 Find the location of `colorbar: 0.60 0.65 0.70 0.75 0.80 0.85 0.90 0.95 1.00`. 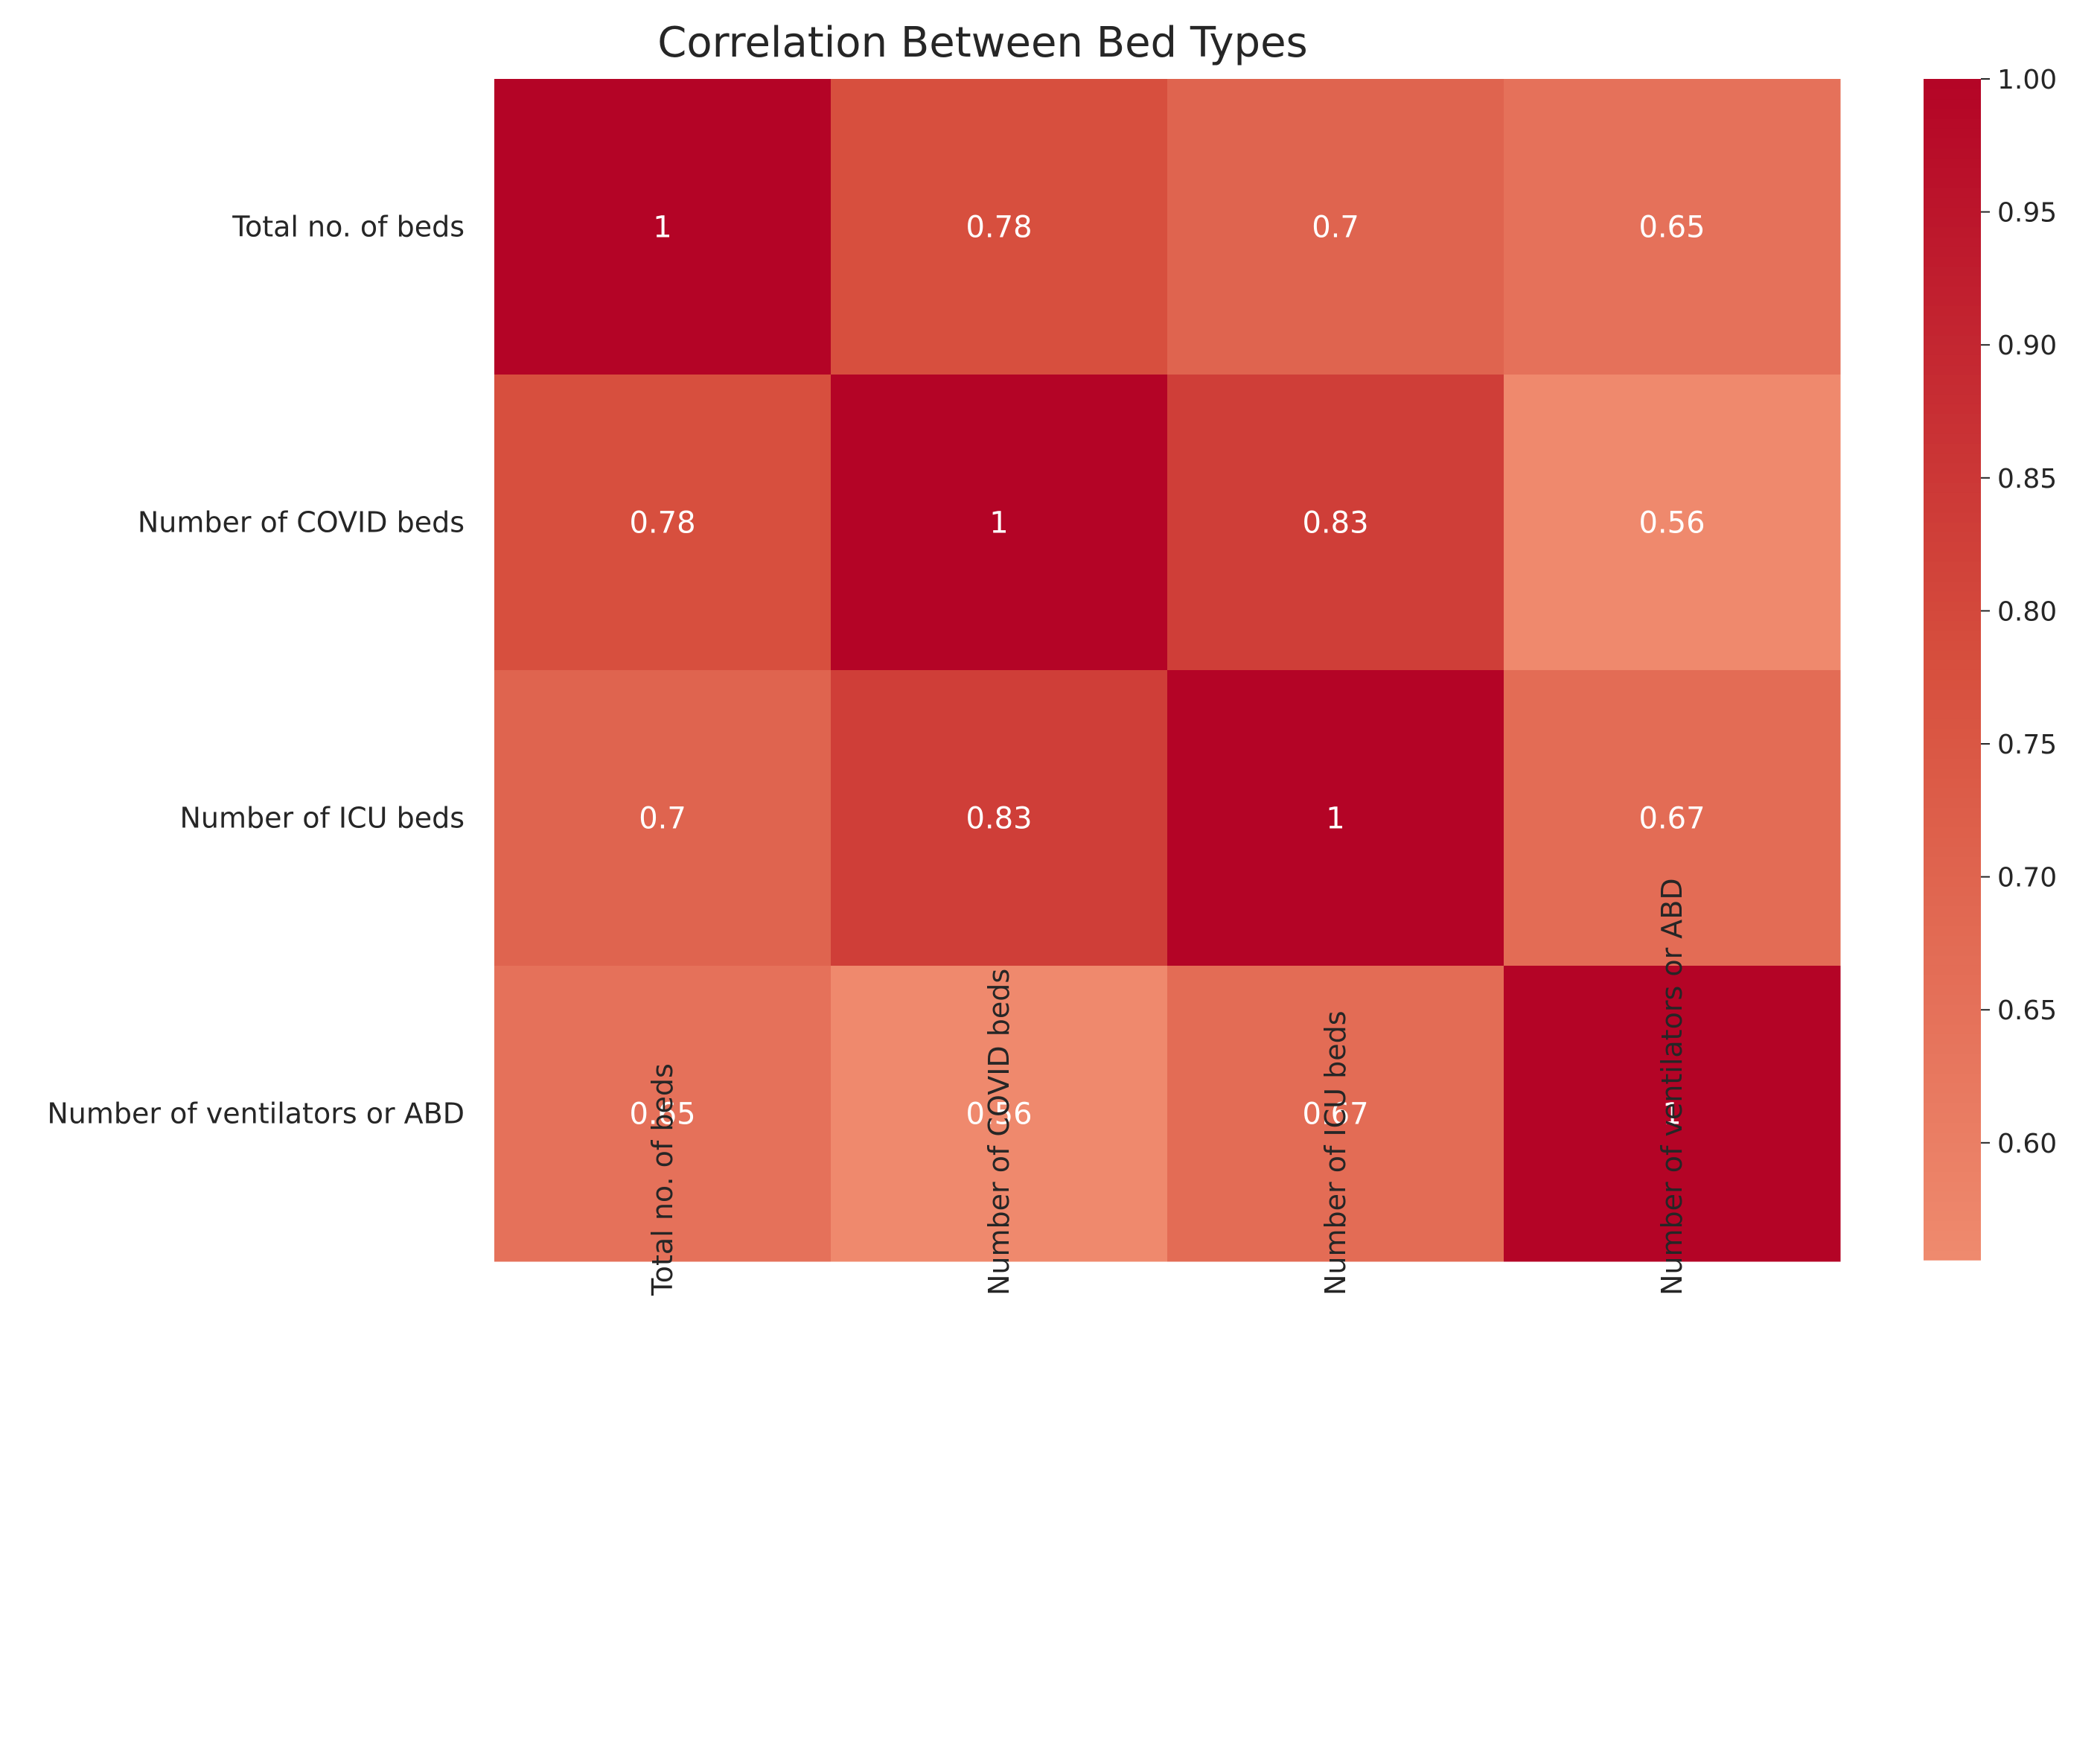

colorbar: 0.60 0.65 0.70 0.75 0.80 0.85 0.90 0.95 1.00 is located at coordinates (1990, 663).